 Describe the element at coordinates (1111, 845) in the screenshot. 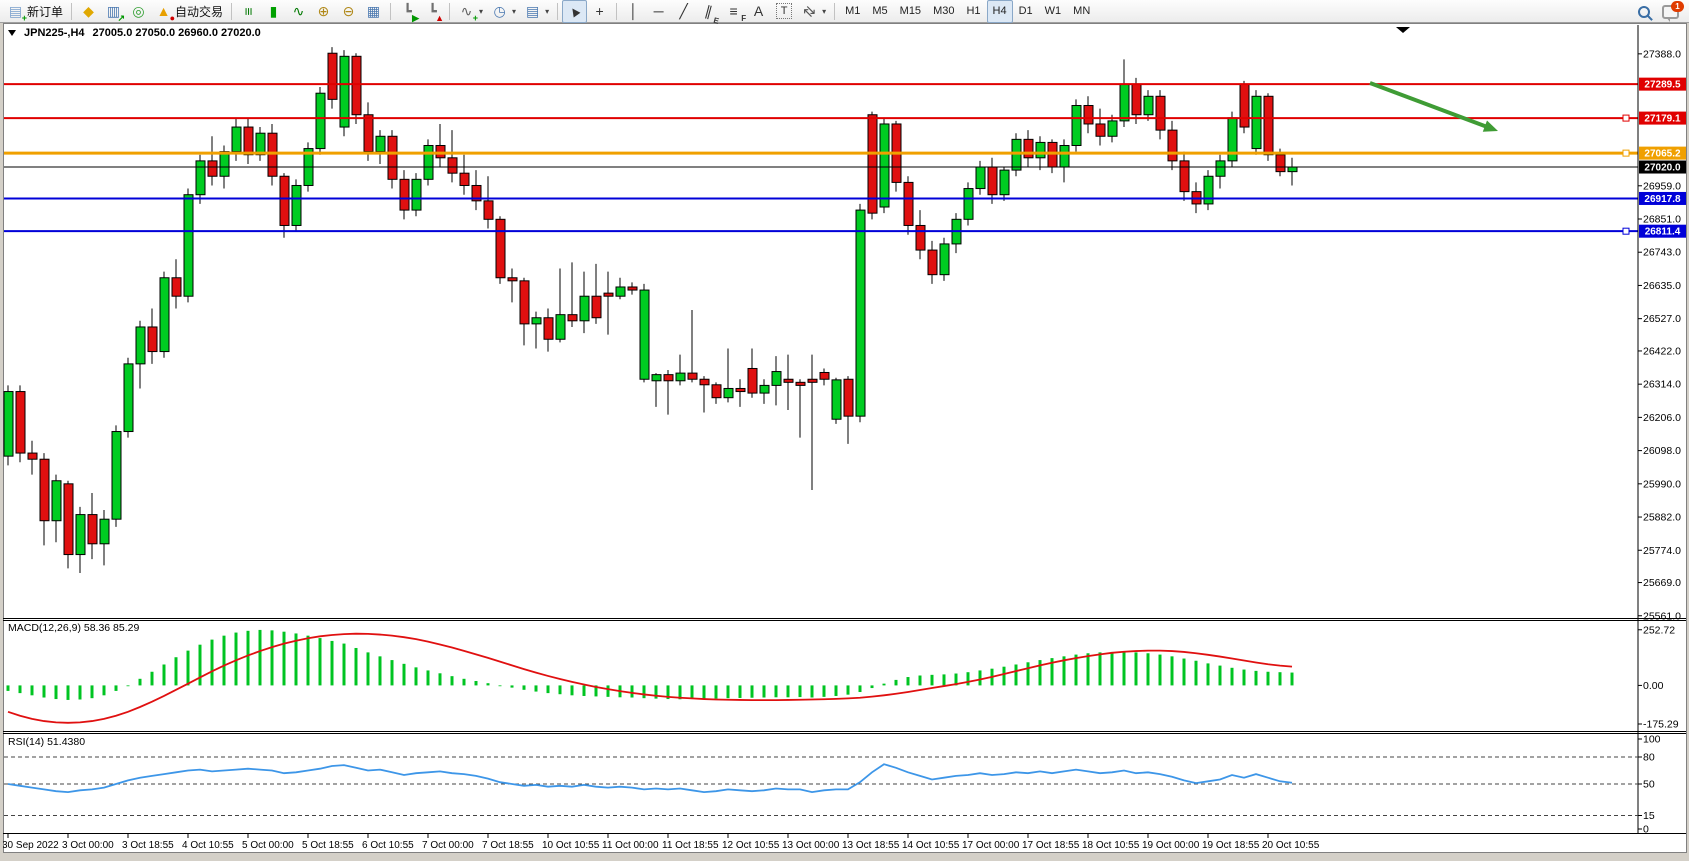

I see `date-tick-label: 18 Oct 10:55` at that location.